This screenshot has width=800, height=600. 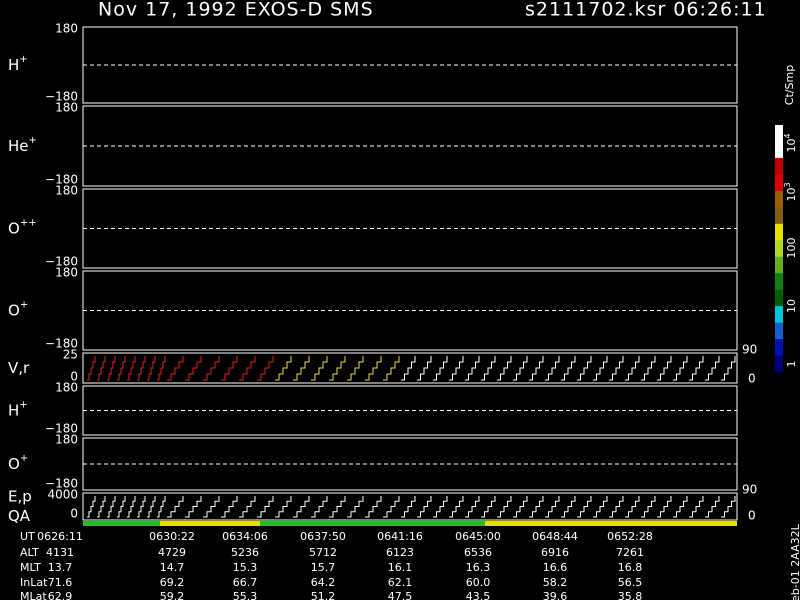 What do you see at coordinates (646, 10) in the screenshot?
I see `file-time: s2111702.ksr 06:26:11` at bounding box center [646, 10].